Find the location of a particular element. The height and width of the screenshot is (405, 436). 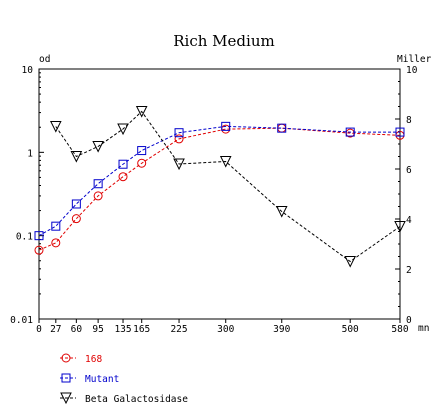

y-right-tick-label: 4 is located at coordinates (409, 220).